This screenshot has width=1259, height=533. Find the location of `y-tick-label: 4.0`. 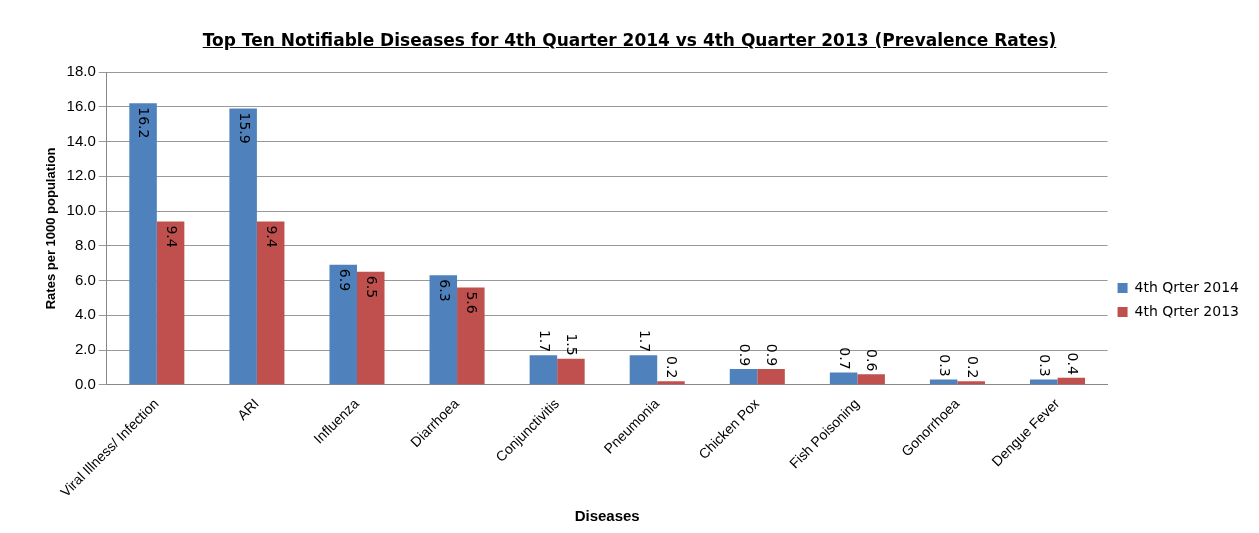

y-tick-label: 4.0 is located at coordinates (85, 314).